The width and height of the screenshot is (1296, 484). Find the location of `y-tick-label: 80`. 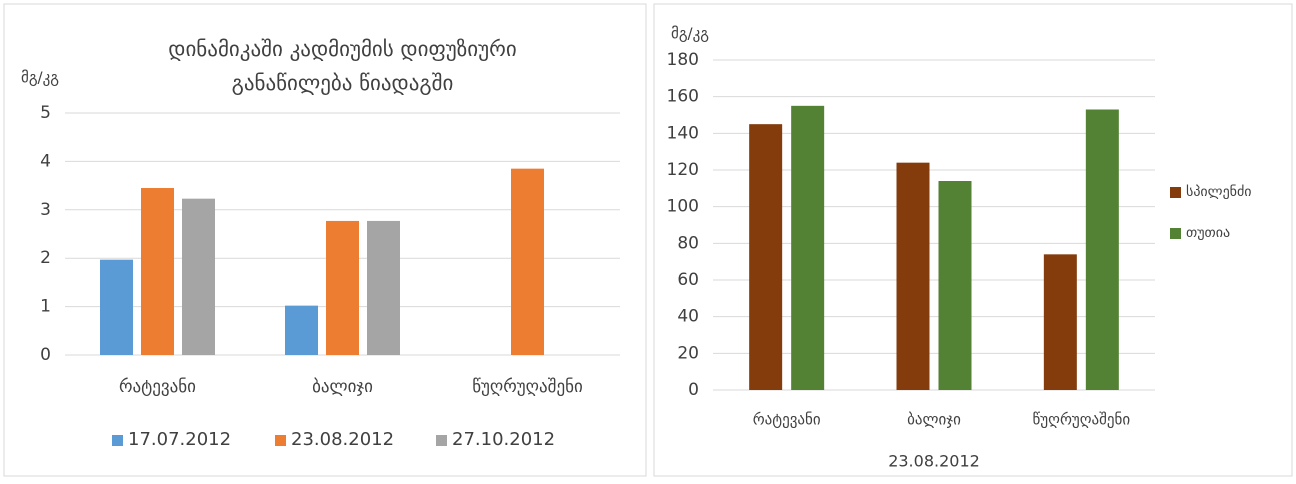

y-tick-label: 80 is located at coordinates (688, 243).